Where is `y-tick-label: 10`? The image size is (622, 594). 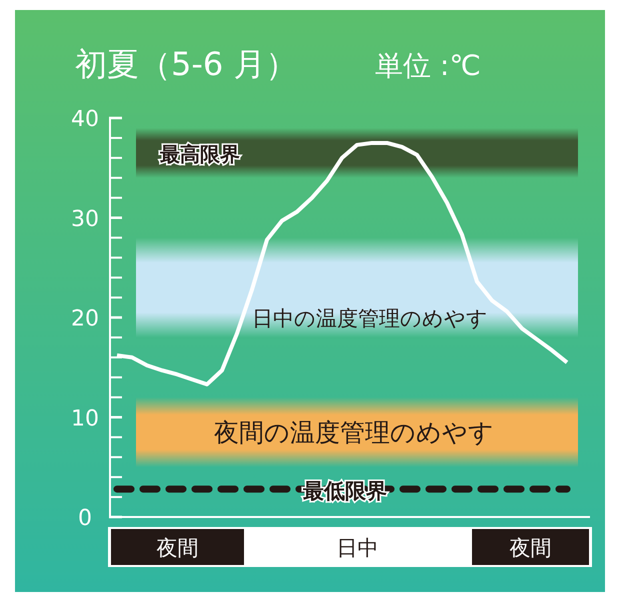
y-tick-label: 10 is located at coordinates (85, 419).